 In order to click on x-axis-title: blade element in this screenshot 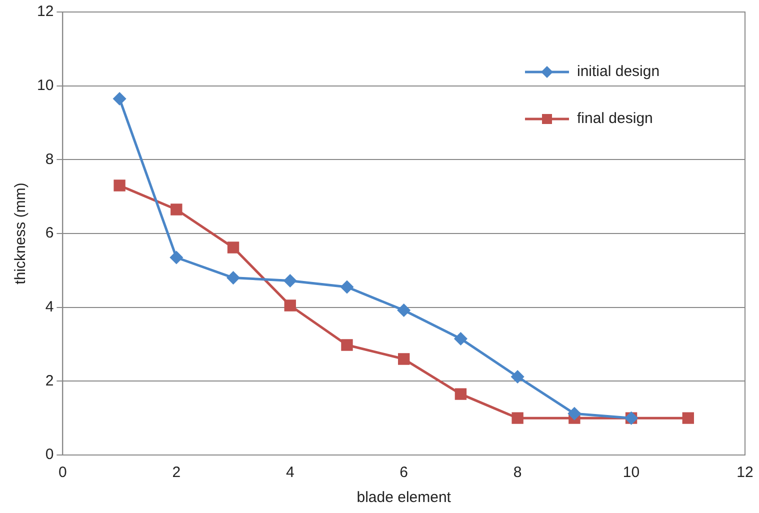, I will do `click(404, 497)`.